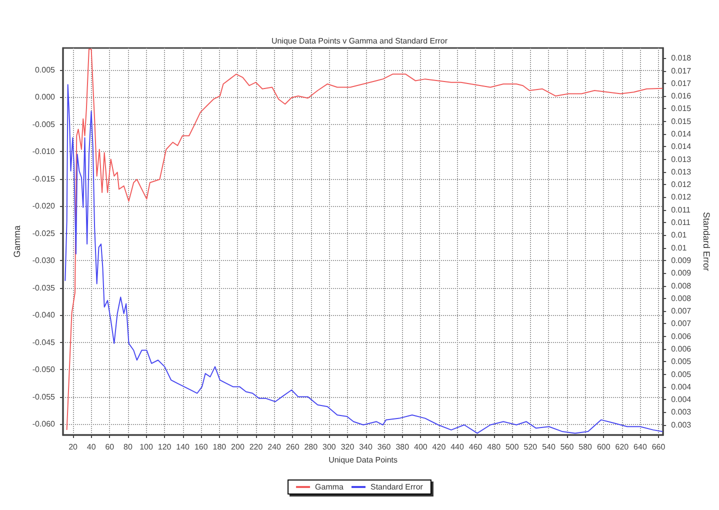 The height and width of the screenshot is (510, 719). I want to click on y-tick-label: -0.010, so click(44, 151).